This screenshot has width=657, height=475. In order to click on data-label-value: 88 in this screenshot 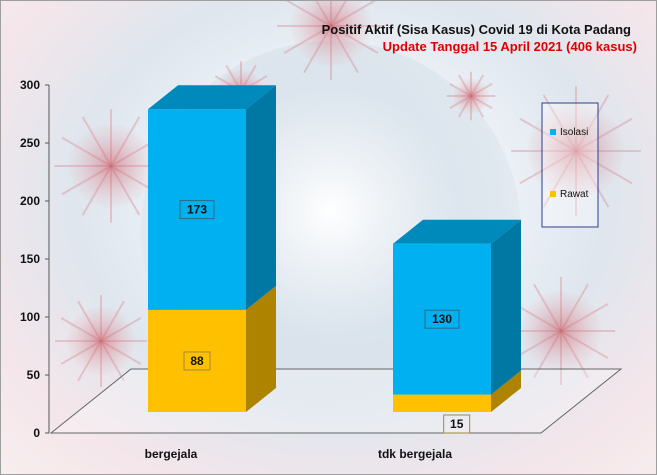, I will do `click(197, 361)`.